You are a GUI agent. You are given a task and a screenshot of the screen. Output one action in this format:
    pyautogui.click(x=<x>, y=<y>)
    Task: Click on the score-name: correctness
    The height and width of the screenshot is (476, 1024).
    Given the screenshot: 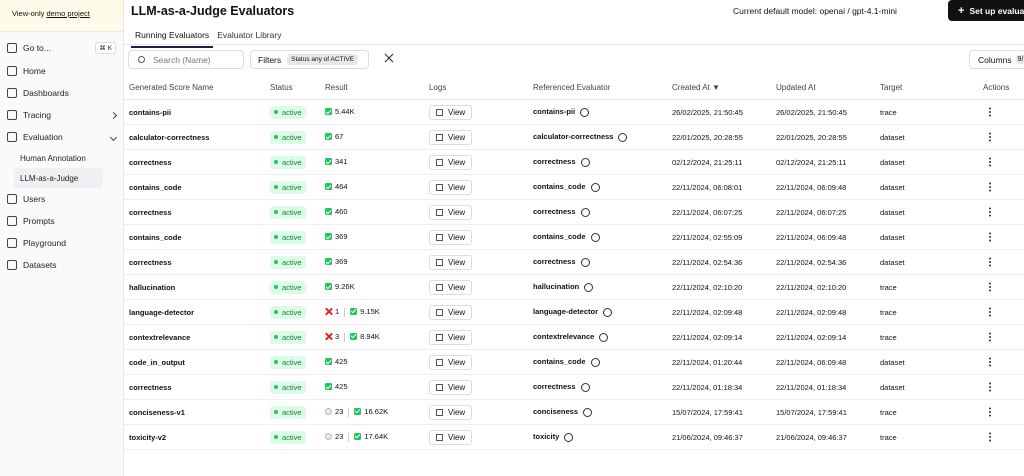 What is the action you would take?
    pyautogui.click(x=194, y=162)
    